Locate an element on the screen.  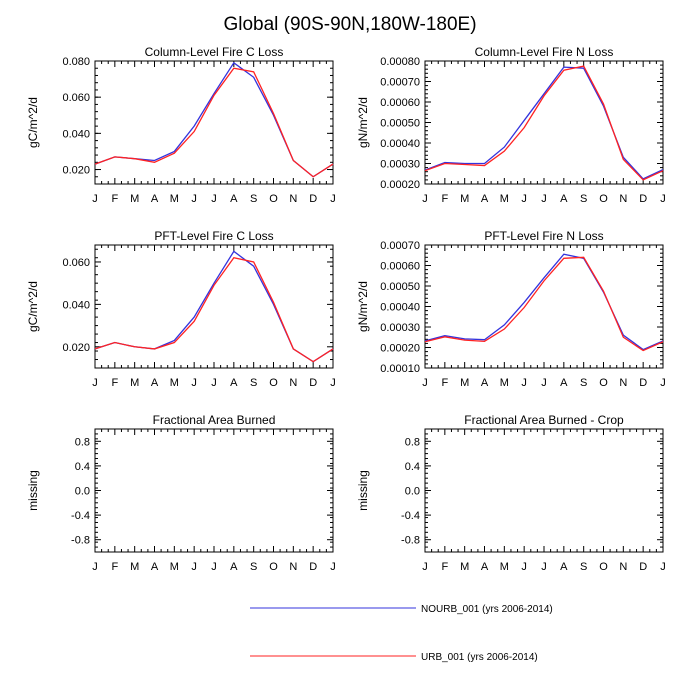
chart-title: Fractional Area Burned - Crop is located at coordinates (544, 420).